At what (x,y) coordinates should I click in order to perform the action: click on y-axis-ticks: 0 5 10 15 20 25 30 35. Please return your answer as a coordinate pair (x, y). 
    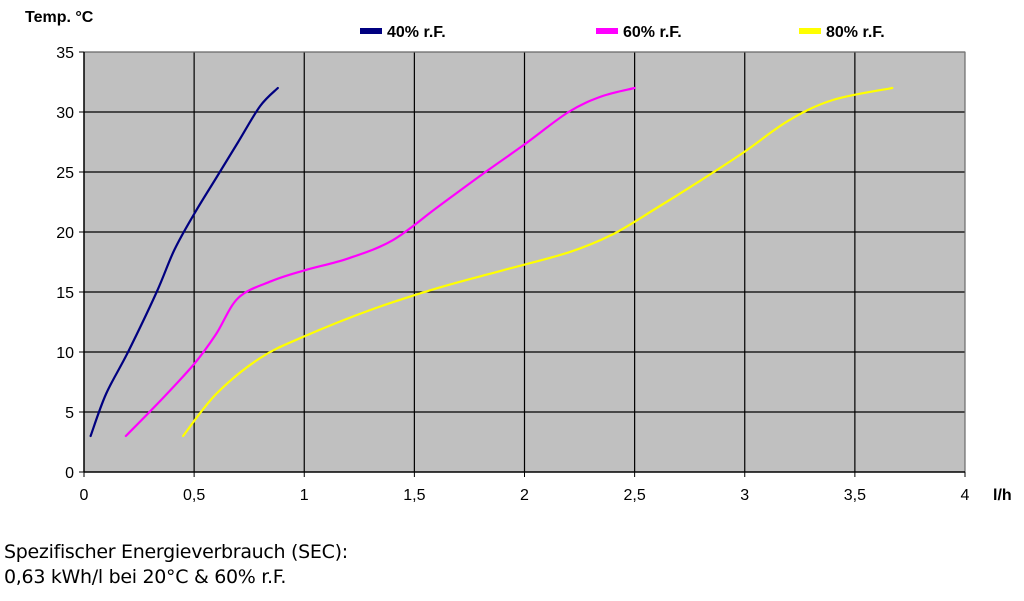
    Looking at the image, I should click on (70, 263).